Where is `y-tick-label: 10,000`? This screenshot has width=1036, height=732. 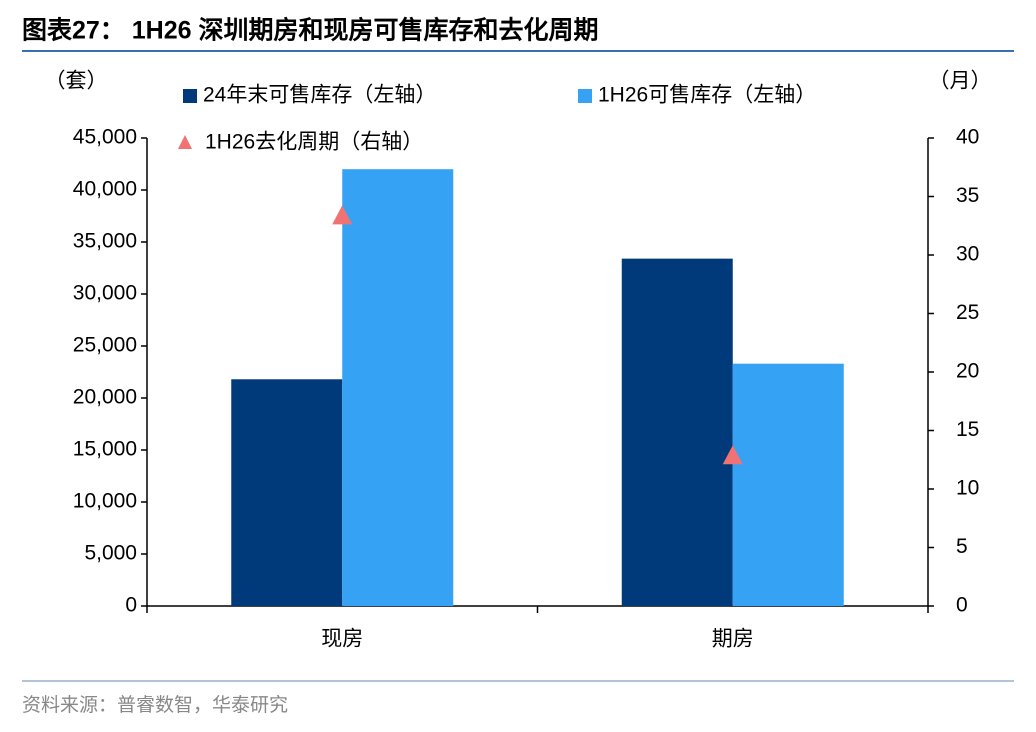
y-tick-label: 10,000 is located at coordinates (105, 501).